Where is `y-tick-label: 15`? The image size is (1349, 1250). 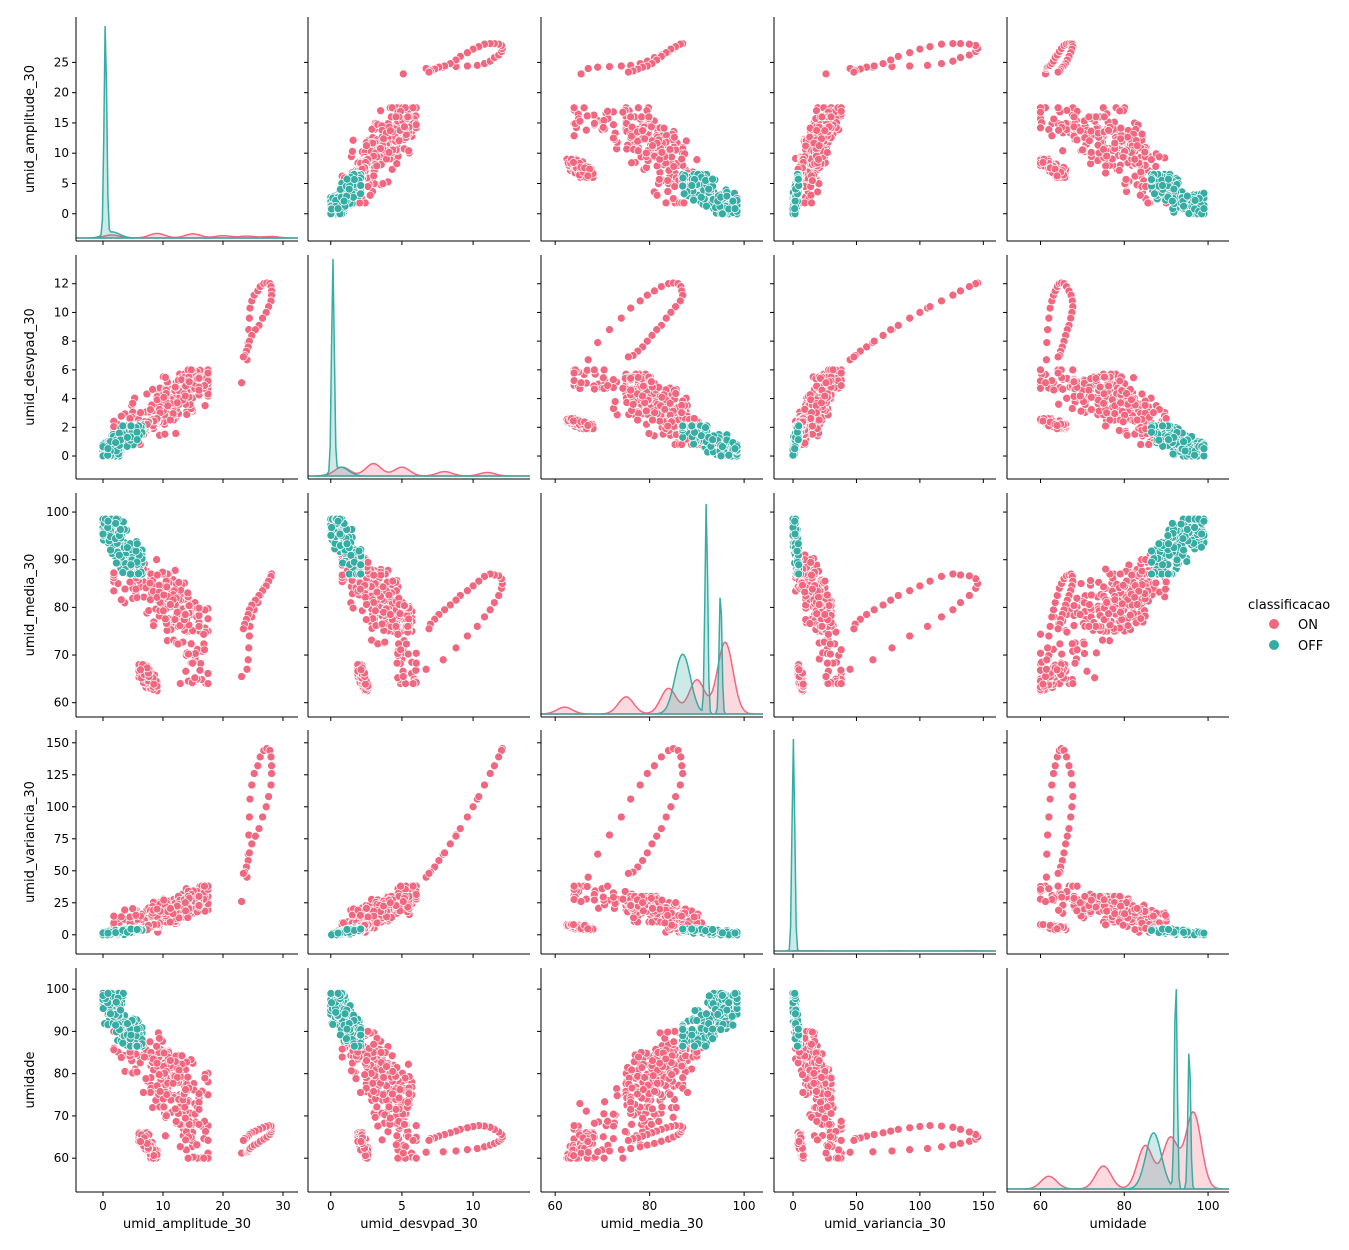 y-tick-label: 15 is located at coordinates (61, 123).